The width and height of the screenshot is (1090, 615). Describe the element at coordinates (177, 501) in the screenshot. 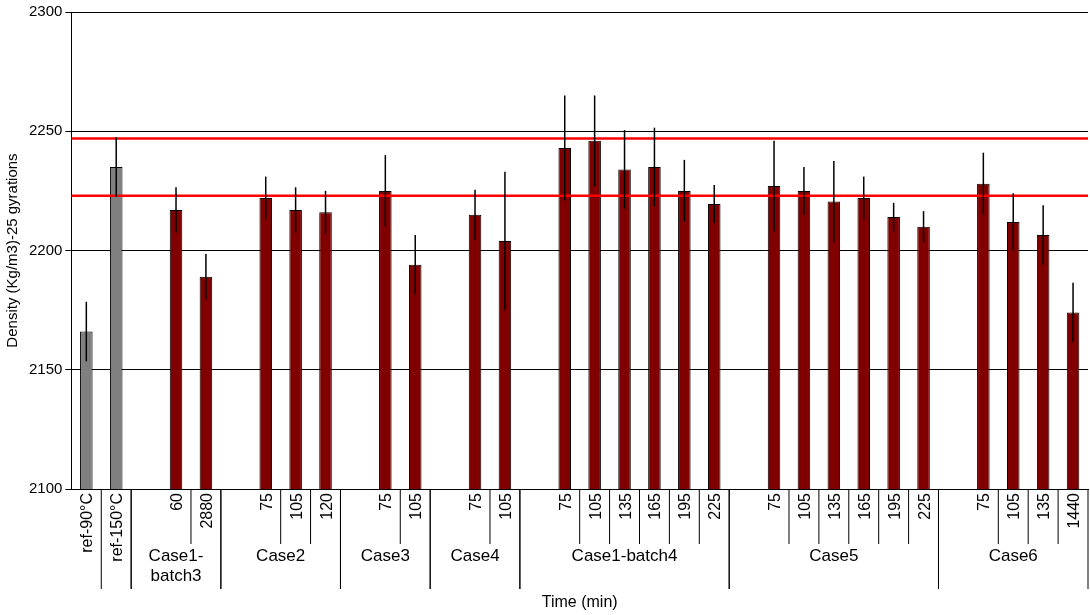

I see `x-tick-label: 60` at that location.